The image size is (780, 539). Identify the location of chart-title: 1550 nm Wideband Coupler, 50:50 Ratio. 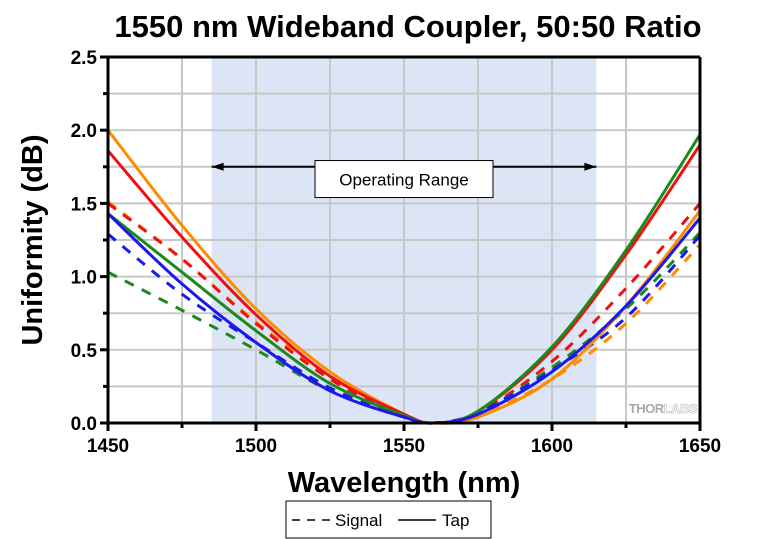
(407, 26).